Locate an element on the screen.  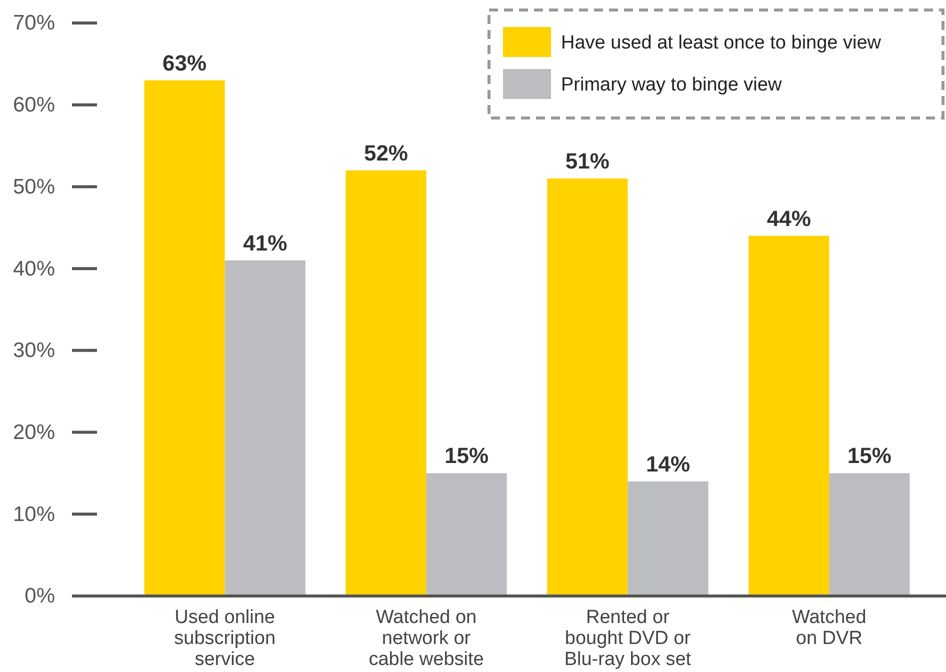
y-tick-label: 0% is located at coordinates (39, 596).